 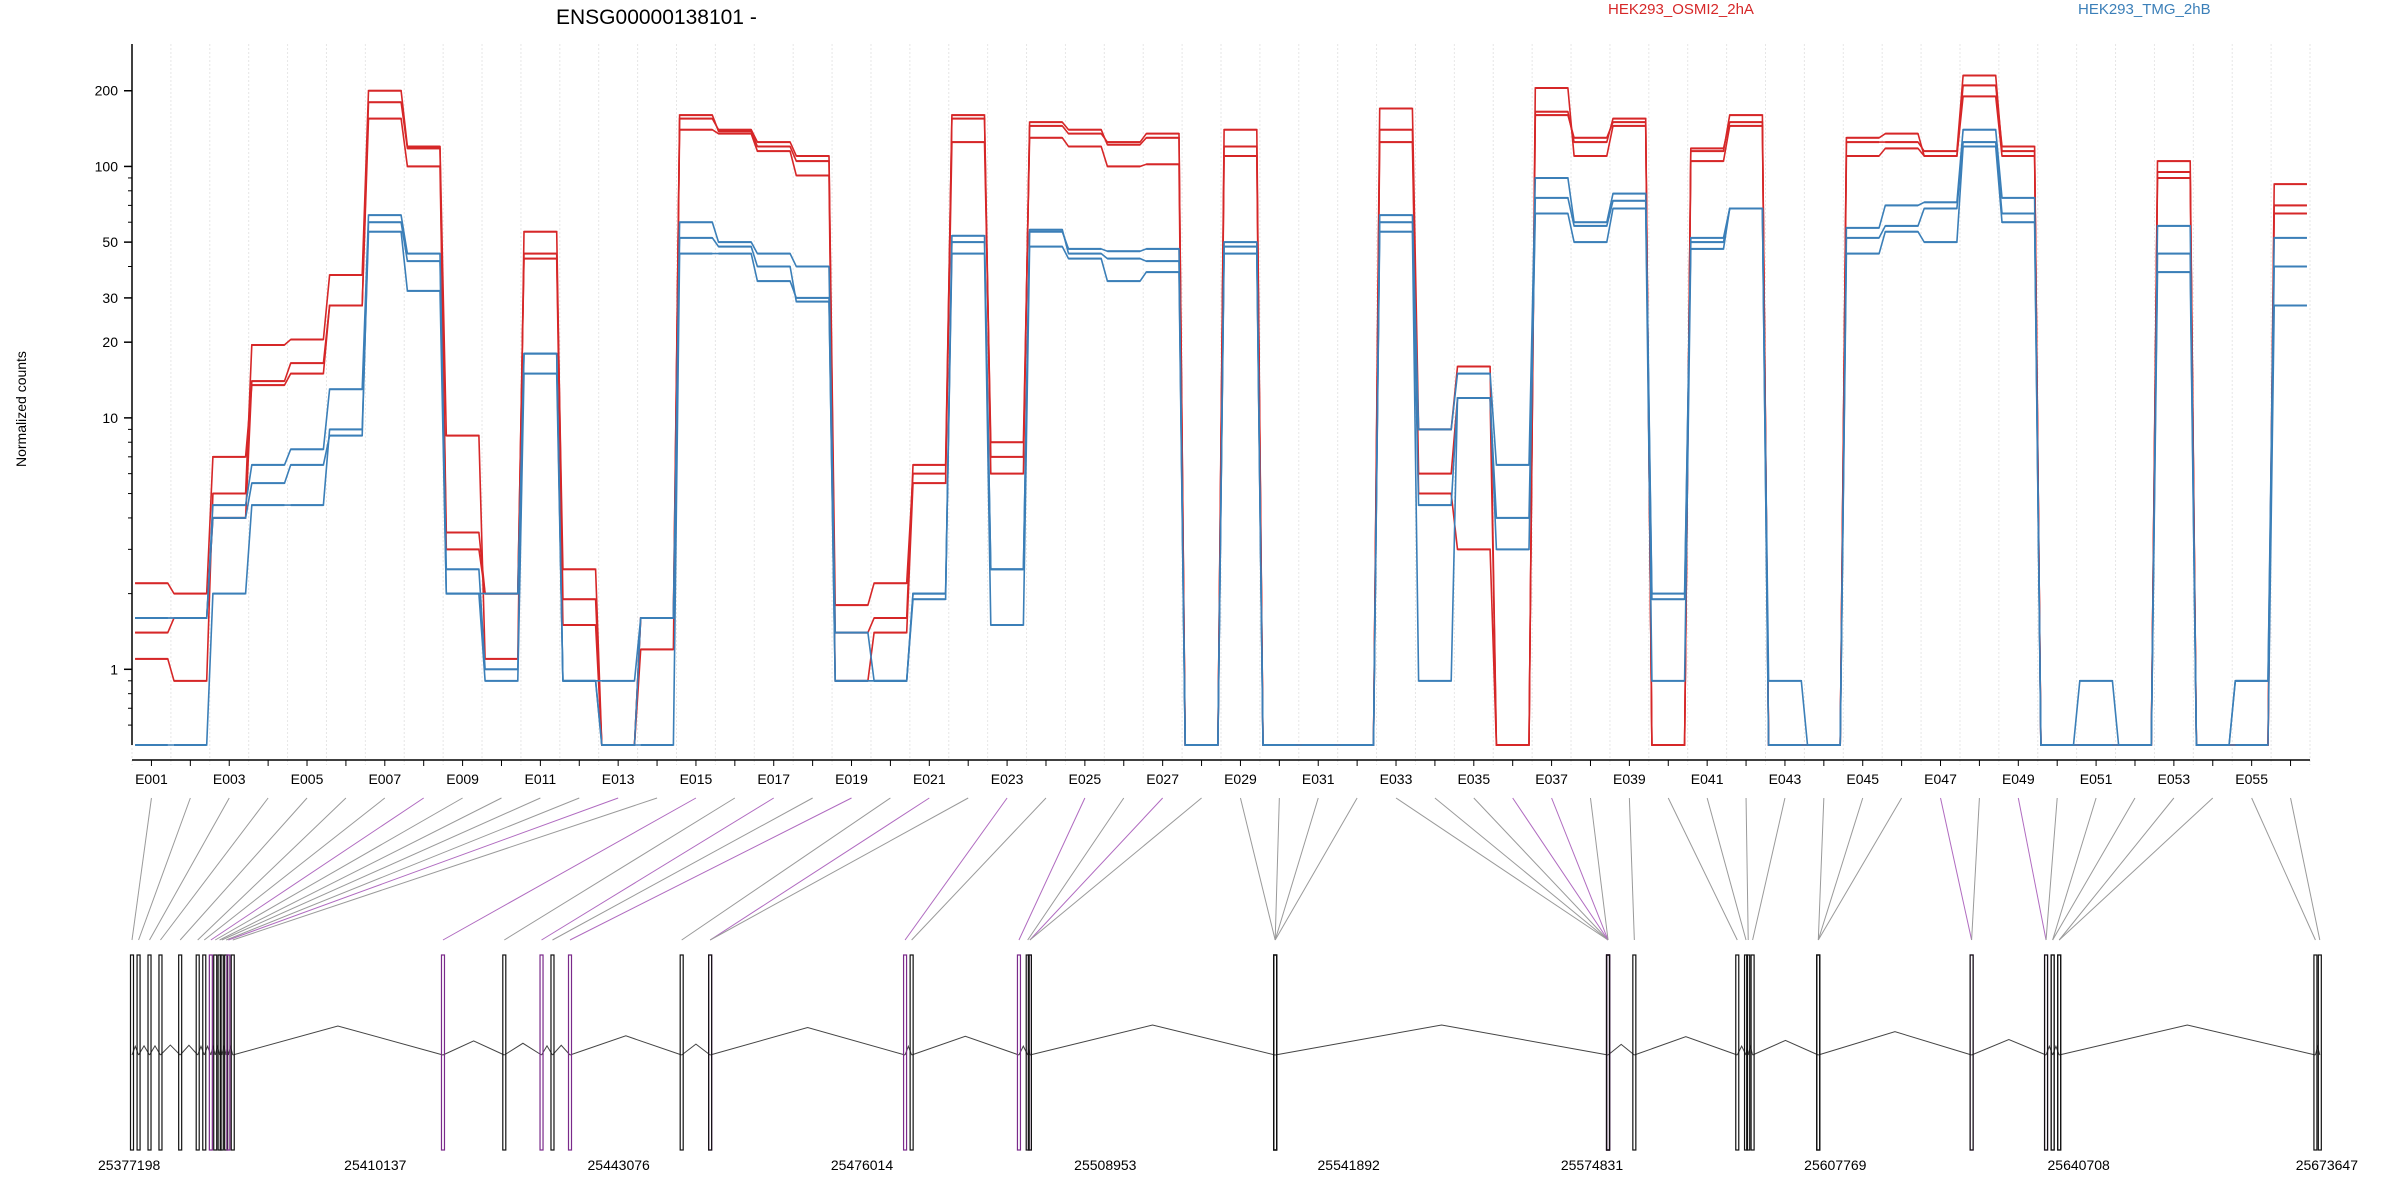 What do you see at coordinates (21, 409) in the screenshot?
I see `y-axis-label: Normalized counts` at bounding box center [21, 409].